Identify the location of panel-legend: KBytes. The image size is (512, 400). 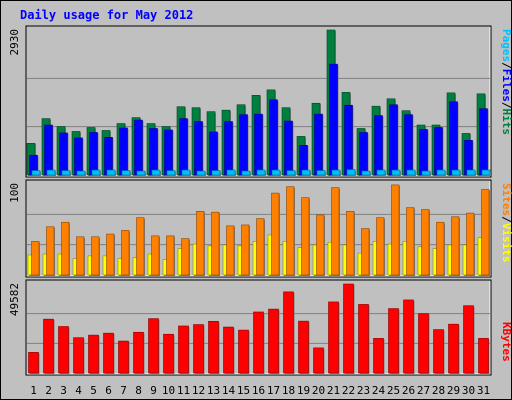
(506, 342).